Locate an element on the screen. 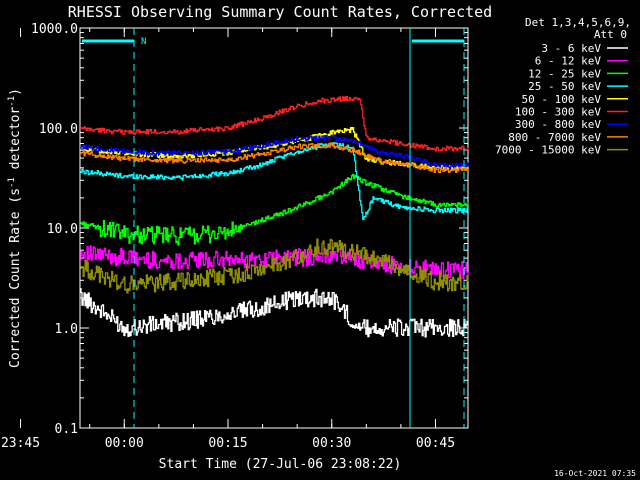 The image size is (640, 480). y-axis-label: Corrected Count Rate (s-1 detector-1) is located at coordinates (15, 228).